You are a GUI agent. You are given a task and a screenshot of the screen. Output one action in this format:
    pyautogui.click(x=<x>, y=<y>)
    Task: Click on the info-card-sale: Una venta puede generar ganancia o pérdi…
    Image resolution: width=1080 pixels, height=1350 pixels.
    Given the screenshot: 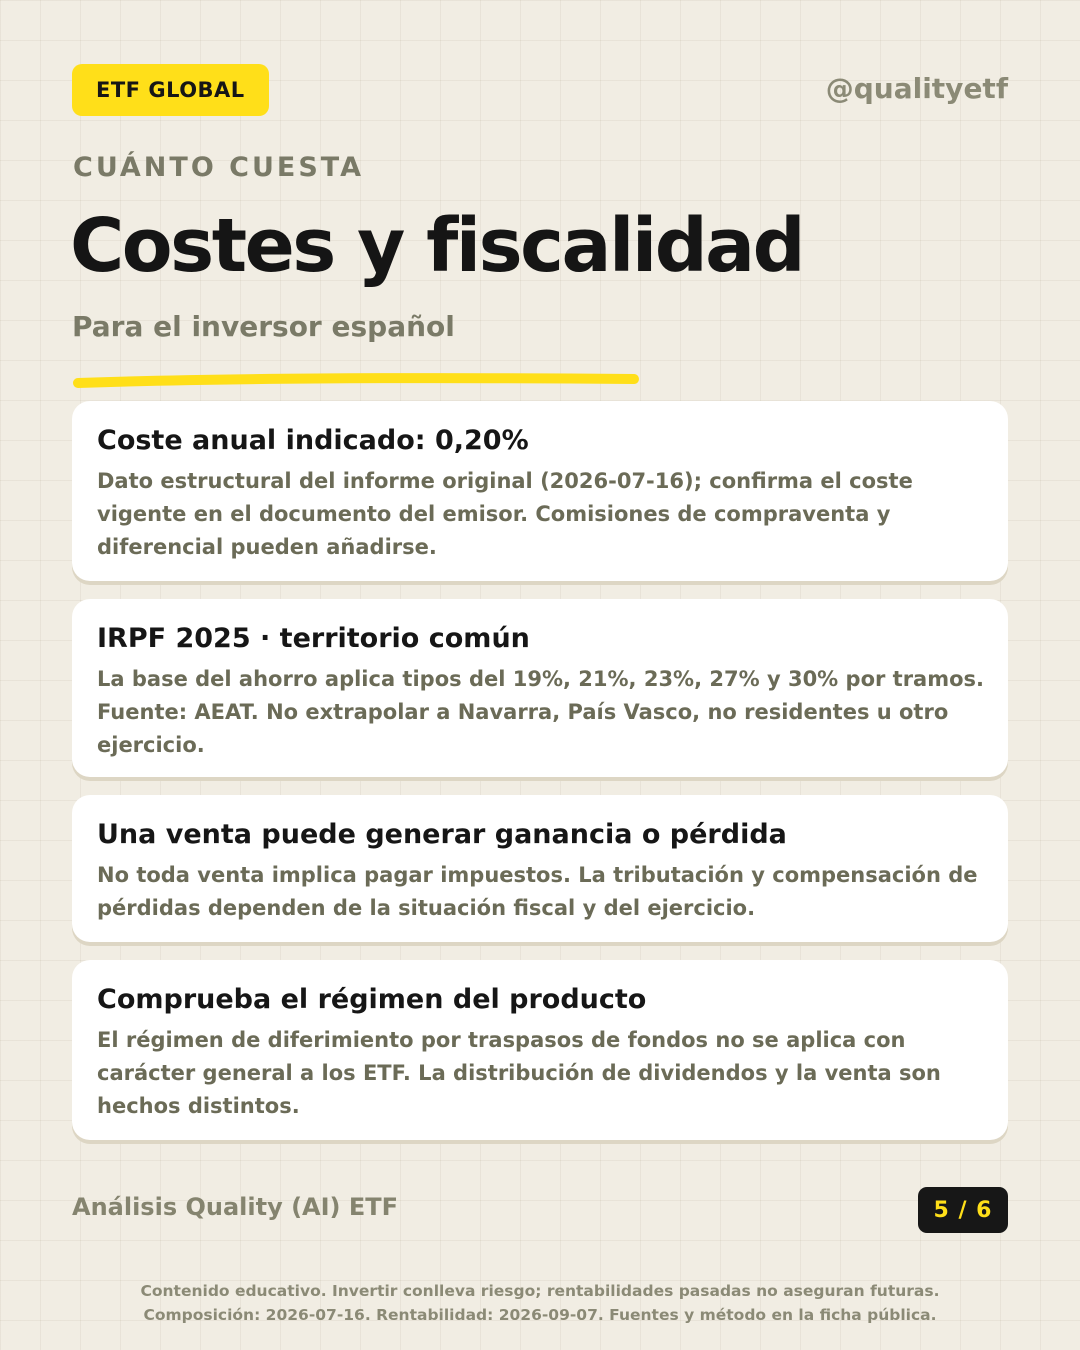 What is the action you would take?
    pyautogui.click(x=540, y=868)
    